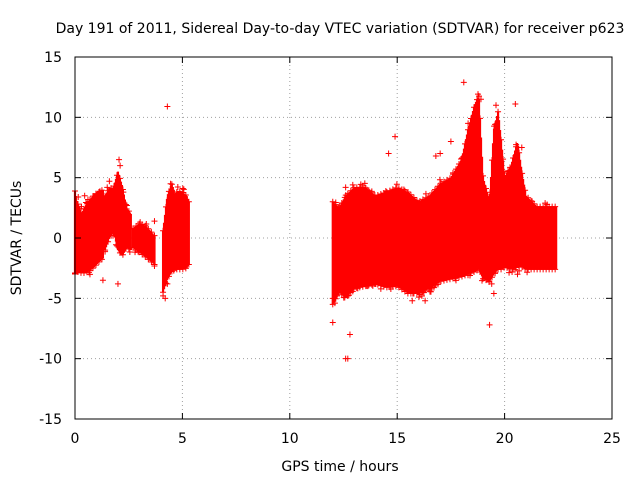 The width and height of the screenshot is (640, 480). What do you see at coordinates (290, 439) in the screenshot?
I see `x-tick-label: 10` at bounding box center [290, 439].